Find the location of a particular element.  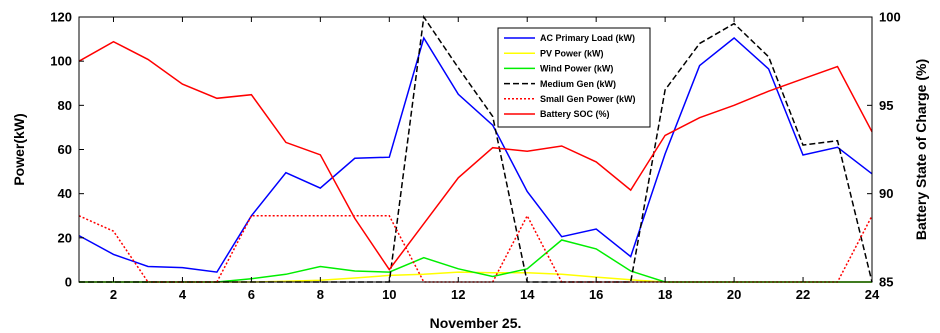

x-tick-label: 20 is located at coordinates (734, 294).